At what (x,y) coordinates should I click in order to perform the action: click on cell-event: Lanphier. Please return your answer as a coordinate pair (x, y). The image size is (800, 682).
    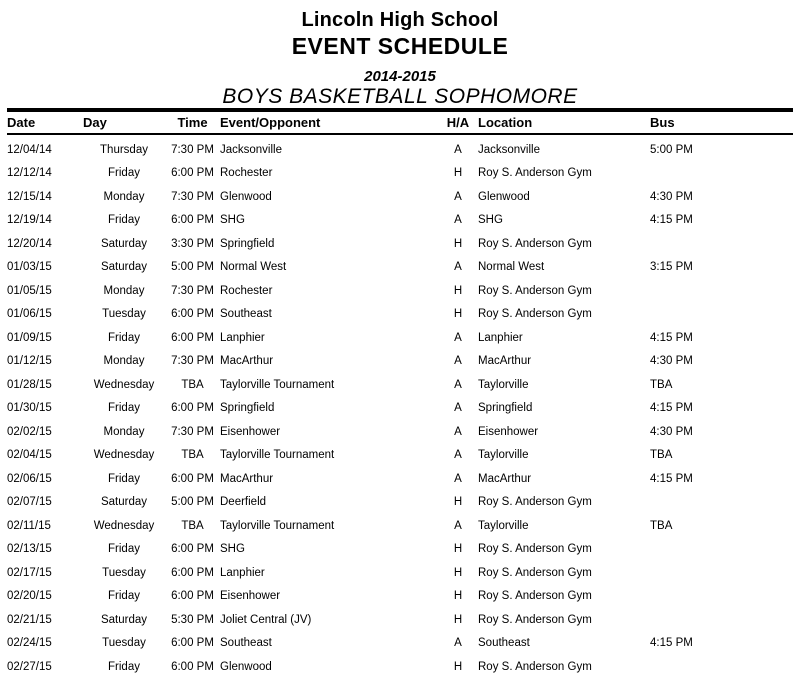
    Looking at the image, I should click on (242, 337).